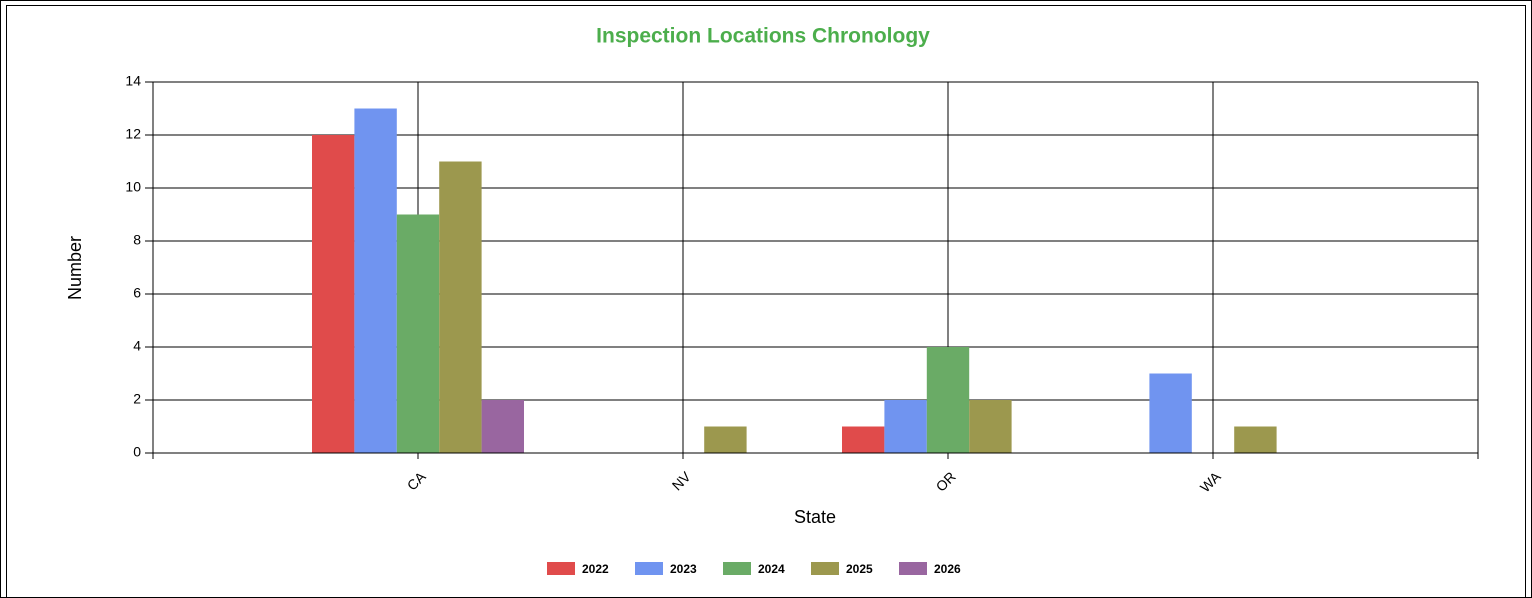  Describe the element at coordinates (137, 452) in the screenshot. I see `y-tick-label: 0` at that location.